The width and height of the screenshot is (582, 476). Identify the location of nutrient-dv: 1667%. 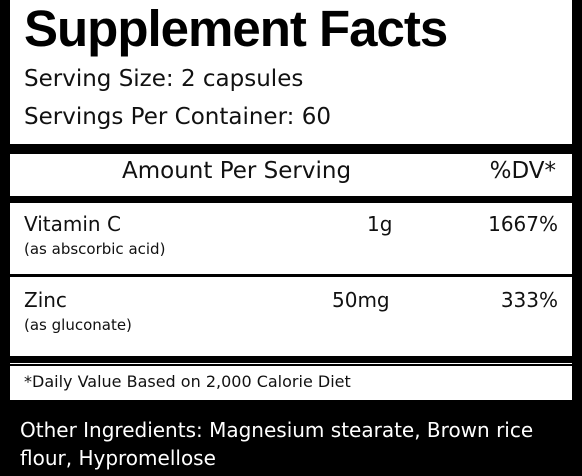
(523, 224).